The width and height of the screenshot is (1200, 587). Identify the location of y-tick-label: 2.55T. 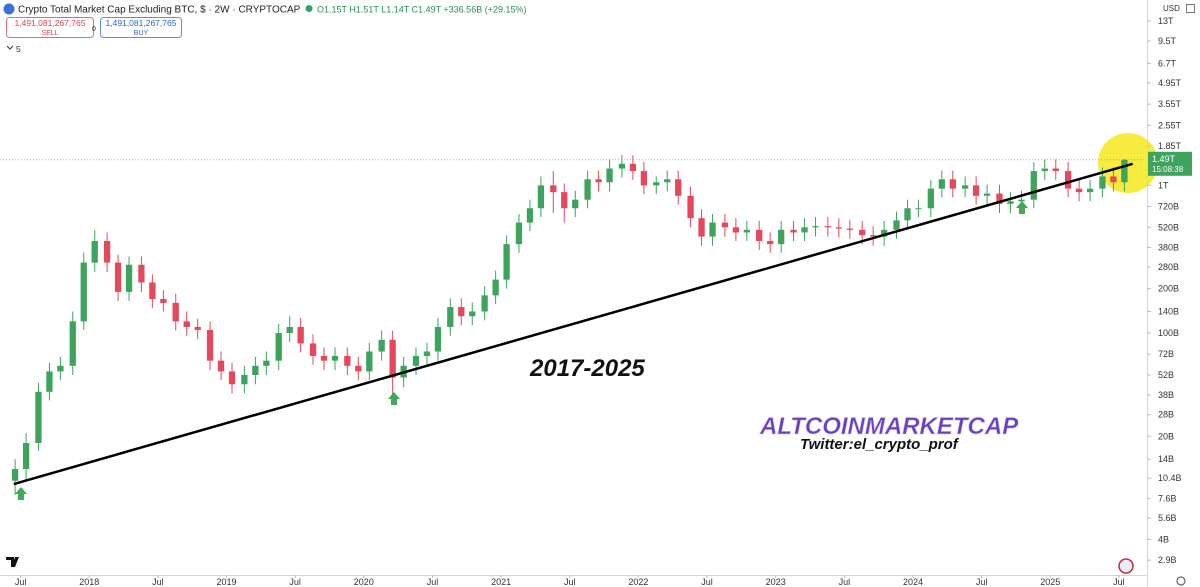
(1170, 125).